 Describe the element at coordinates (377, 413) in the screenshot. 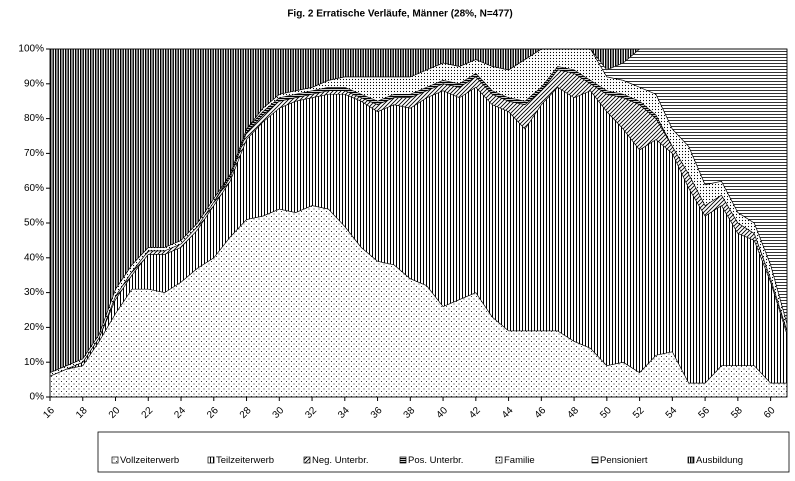

I see `x-tick-label: 36` at that location.